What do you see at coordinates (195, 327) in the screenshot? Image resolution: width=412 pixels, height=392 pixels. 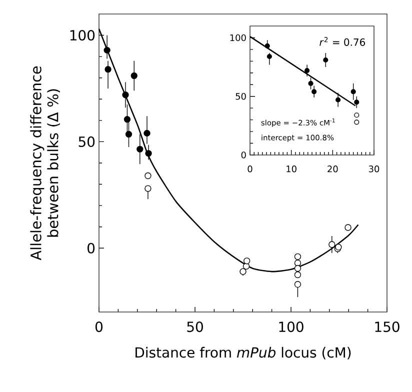 I see `x-tick-label: 50` at bounding box center [195, 327].